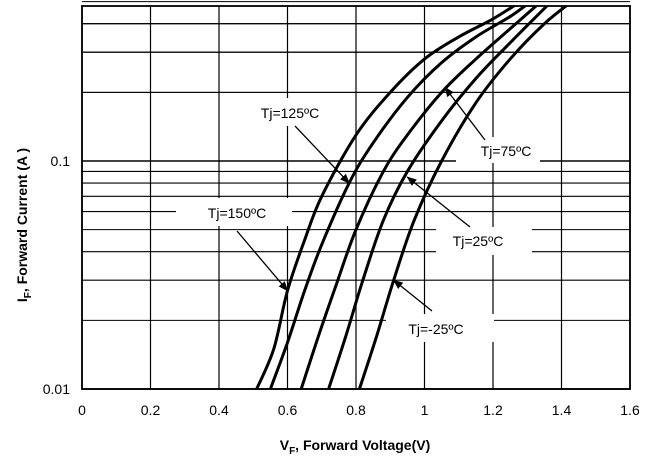  I want to click on y-axis-title-subscript: F, so click(28, 295).